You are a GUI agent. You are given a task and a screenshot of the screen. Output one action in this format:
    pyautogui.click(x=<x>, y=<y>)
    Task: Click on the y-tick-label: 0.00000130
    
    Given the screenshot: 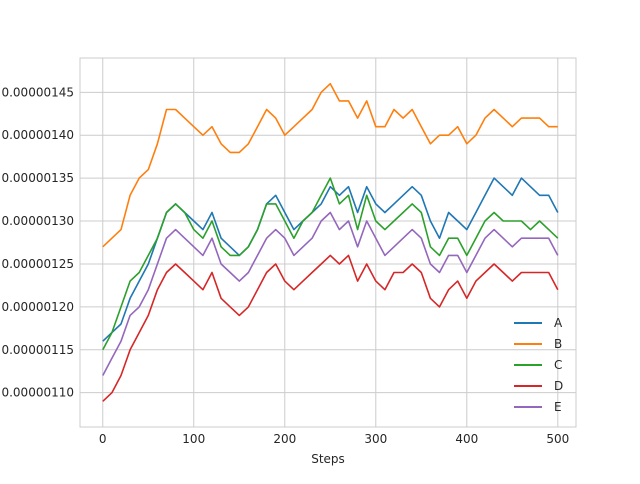 What is the action you would take?
    pyautogui.click(x=37, y=221)
    